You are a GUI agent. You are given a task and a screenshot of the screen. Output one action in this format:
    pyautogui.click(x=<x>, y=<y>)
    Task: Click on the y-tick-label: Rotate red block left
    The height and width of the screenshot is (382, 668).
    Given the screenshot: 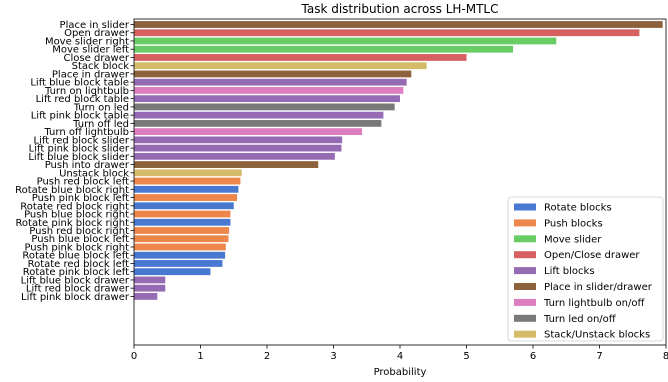 What is the action you would take?
    pyautogui.click(x=78, y=264)
    